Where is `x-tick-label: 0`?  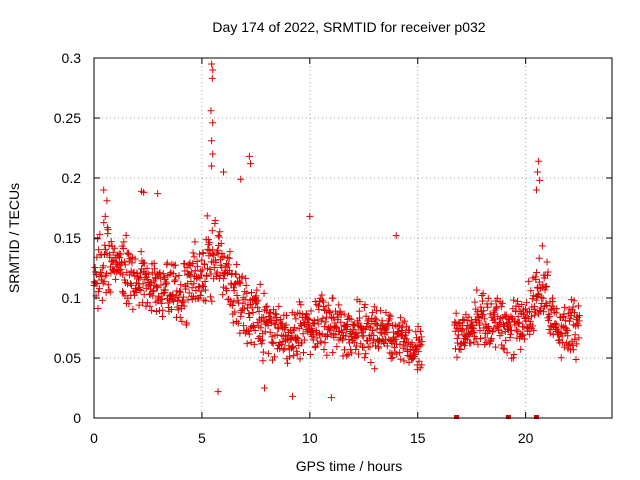 x-tick-label: 0 is located at coordinates (94, 438).